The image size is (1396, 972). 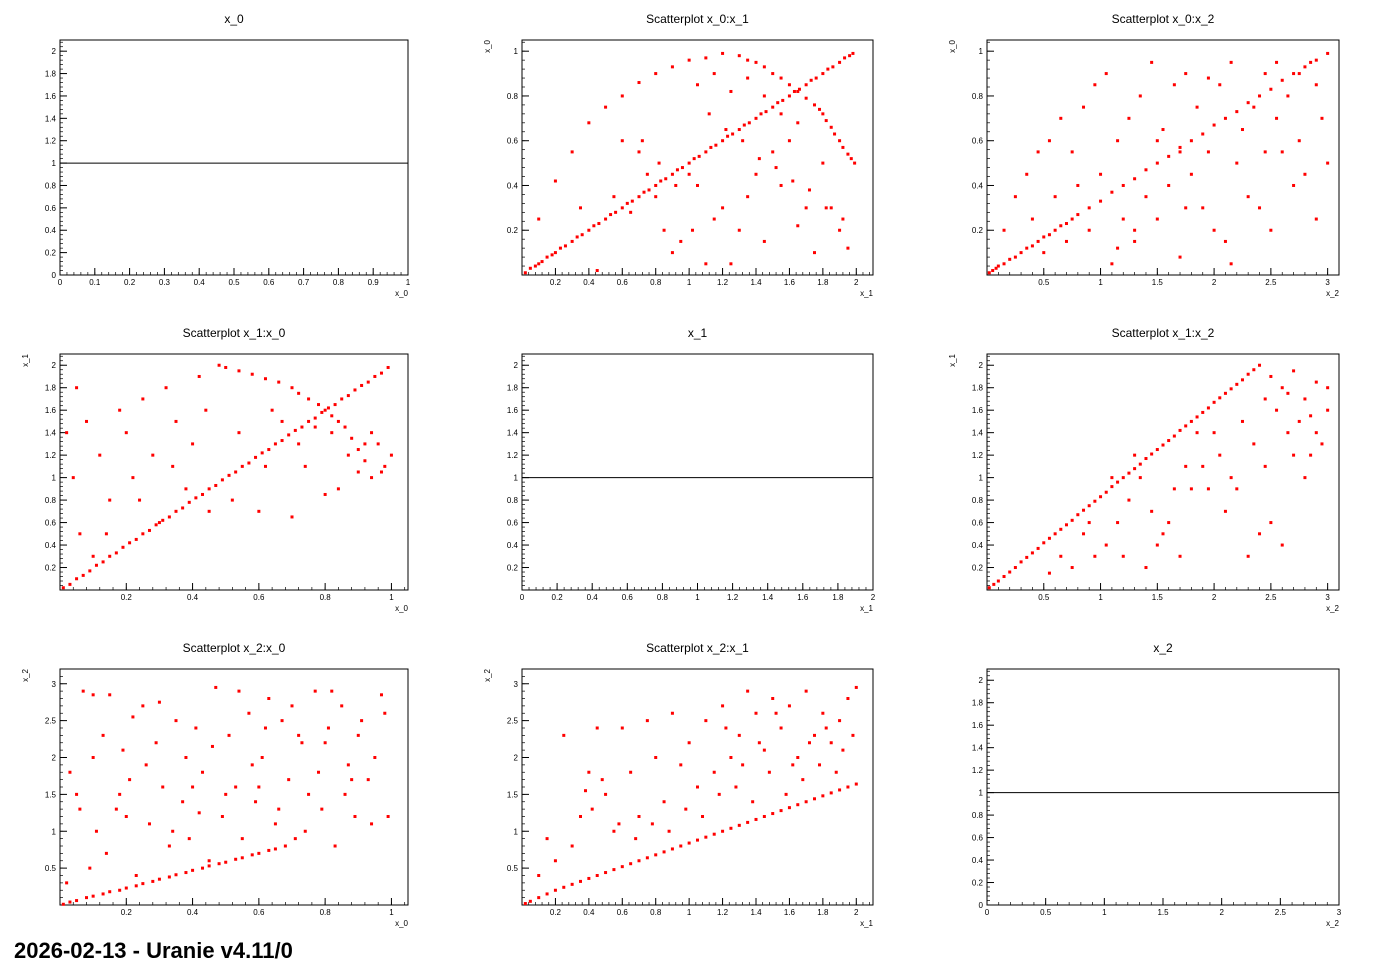 What do you see at coordinates (978, 410) in the screenshot?
I see `y-tick-label: 1.6` at bounding box center [978, 410].